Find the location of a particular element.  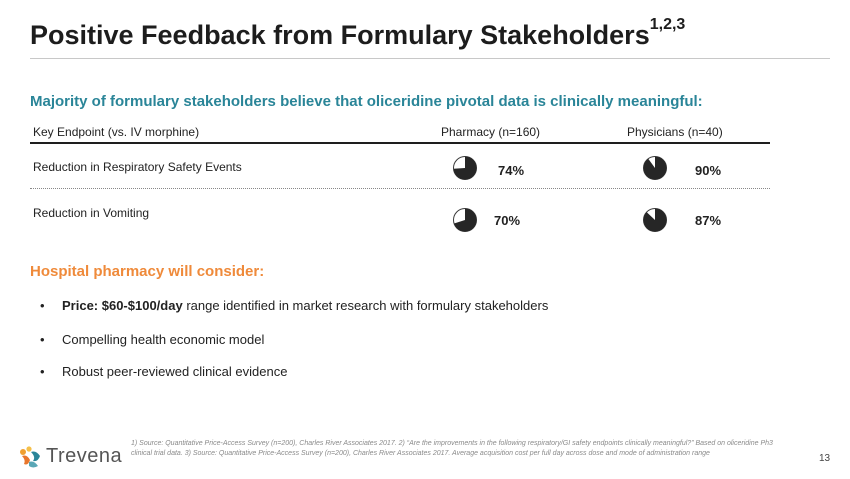

value-physicians-vomiting: 87% is located at coordinates (708, 220).